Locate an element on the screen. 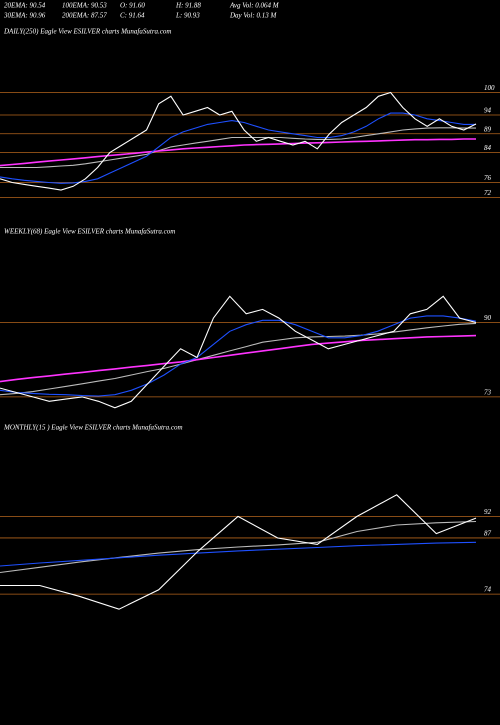 Image resolution: width=500 pixels, height=725 pixels. y-tick-label: 92 is located at coordinates (488, 512).